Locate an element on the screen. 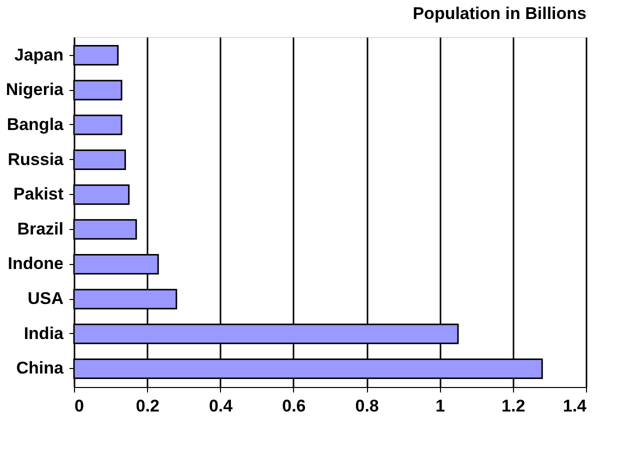  y-tick-label: Russia is located at coordinates (36, 159).